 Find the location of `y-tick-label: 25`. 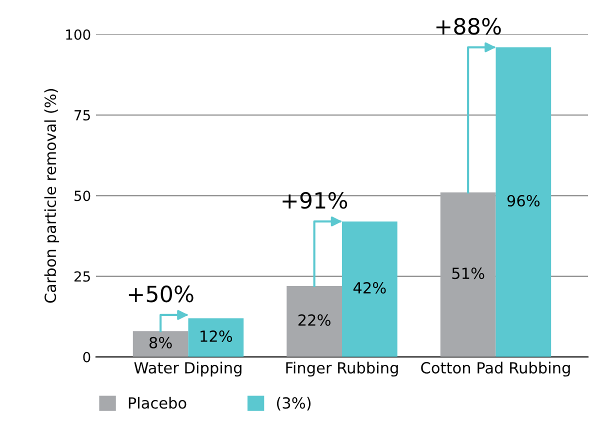

y-tick-label: 25 is located at coordinates (82, 276).